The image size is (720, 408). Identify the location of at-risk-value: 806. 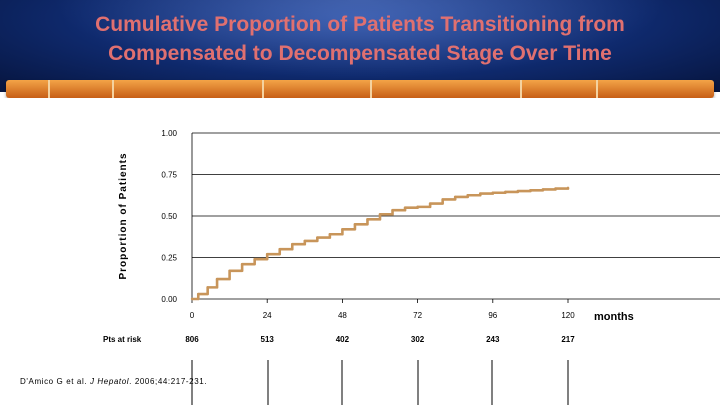
(192, 339).